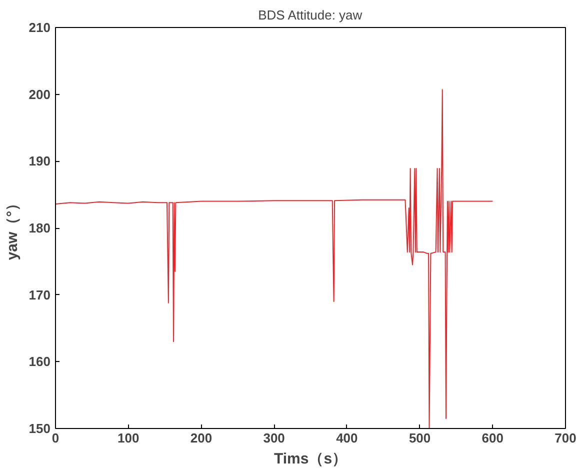  What do you see at coordinates (39, 428) in the screenshot?
I see `y-tick-label: 150` at bounding box center [39, 428].